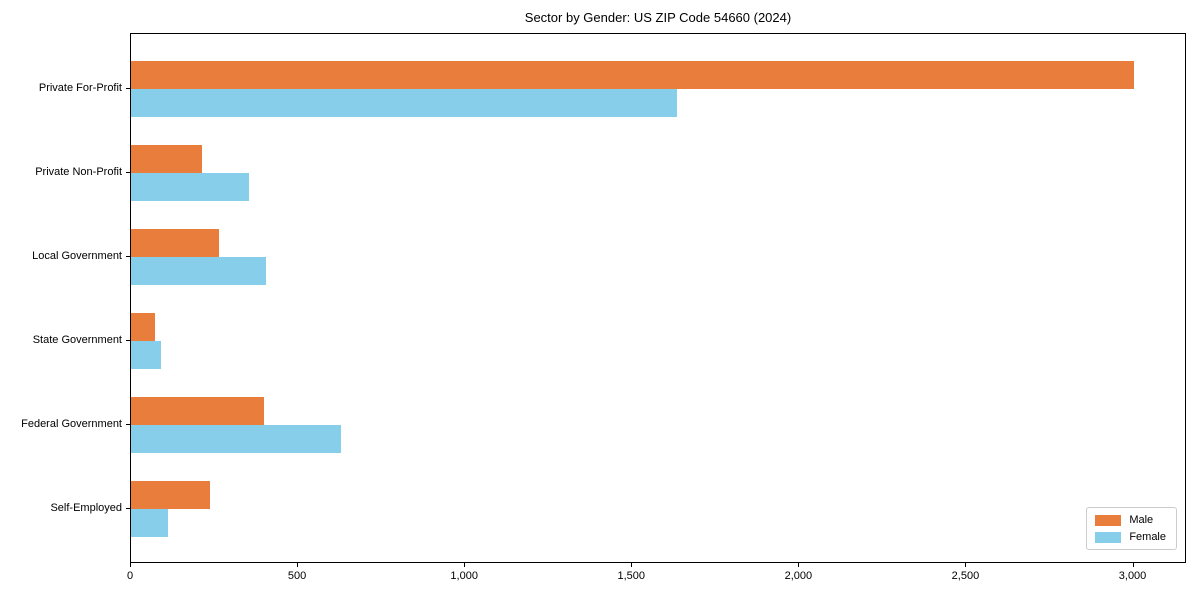 The image size is (1200, 600). Describe the element at coordinates (78, 172) in the screenshot. I see `ytick-label-private-non-profit: Private Non-Profit` at that location.